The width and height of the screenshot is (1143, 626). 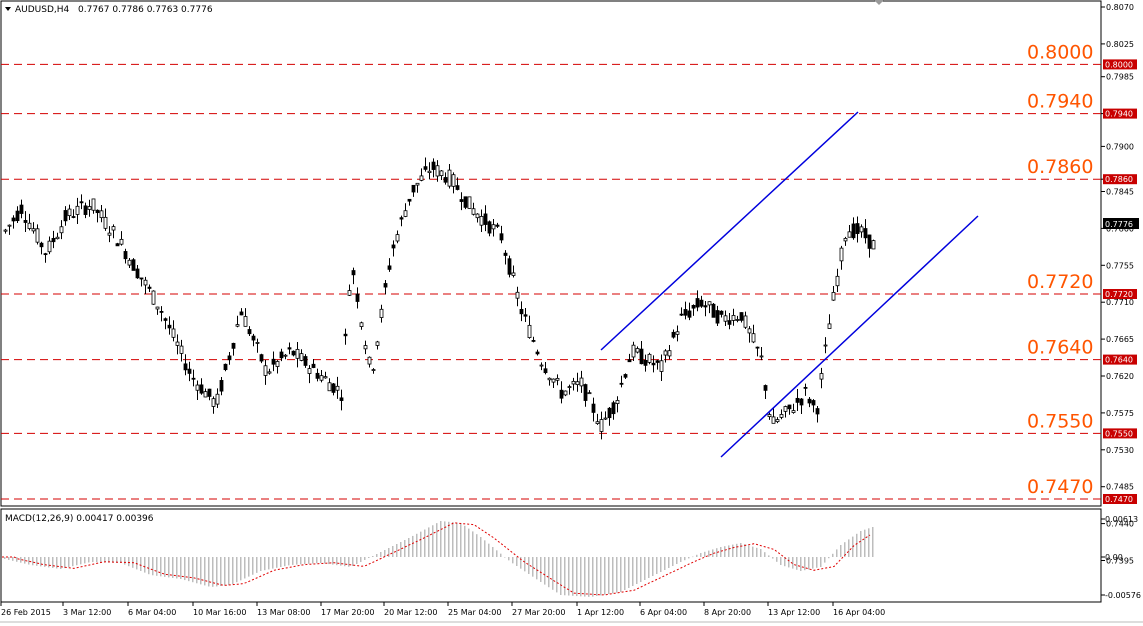 I want to click on price-axis-label: 0.7485, so click(x=1120, y=487).